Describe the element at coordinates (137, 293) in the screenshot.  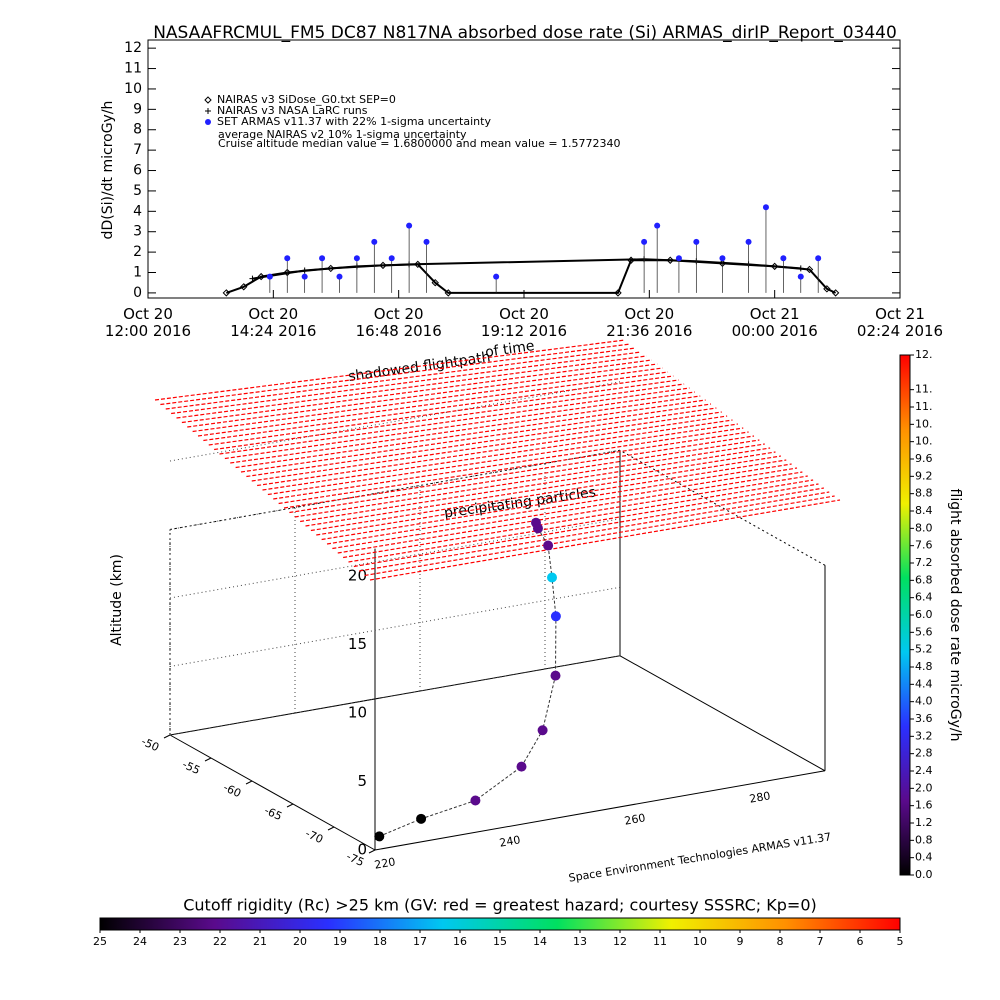
I see `y-tick-label: 0` at that location.